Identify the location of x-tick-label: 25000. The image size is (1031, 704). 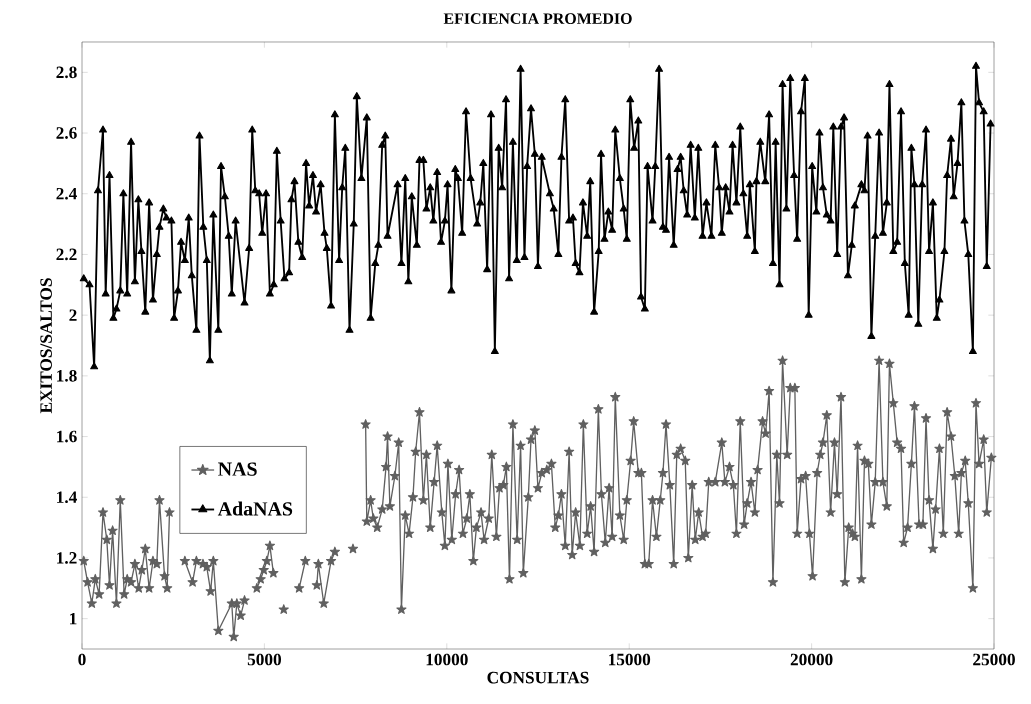
(994, 659).